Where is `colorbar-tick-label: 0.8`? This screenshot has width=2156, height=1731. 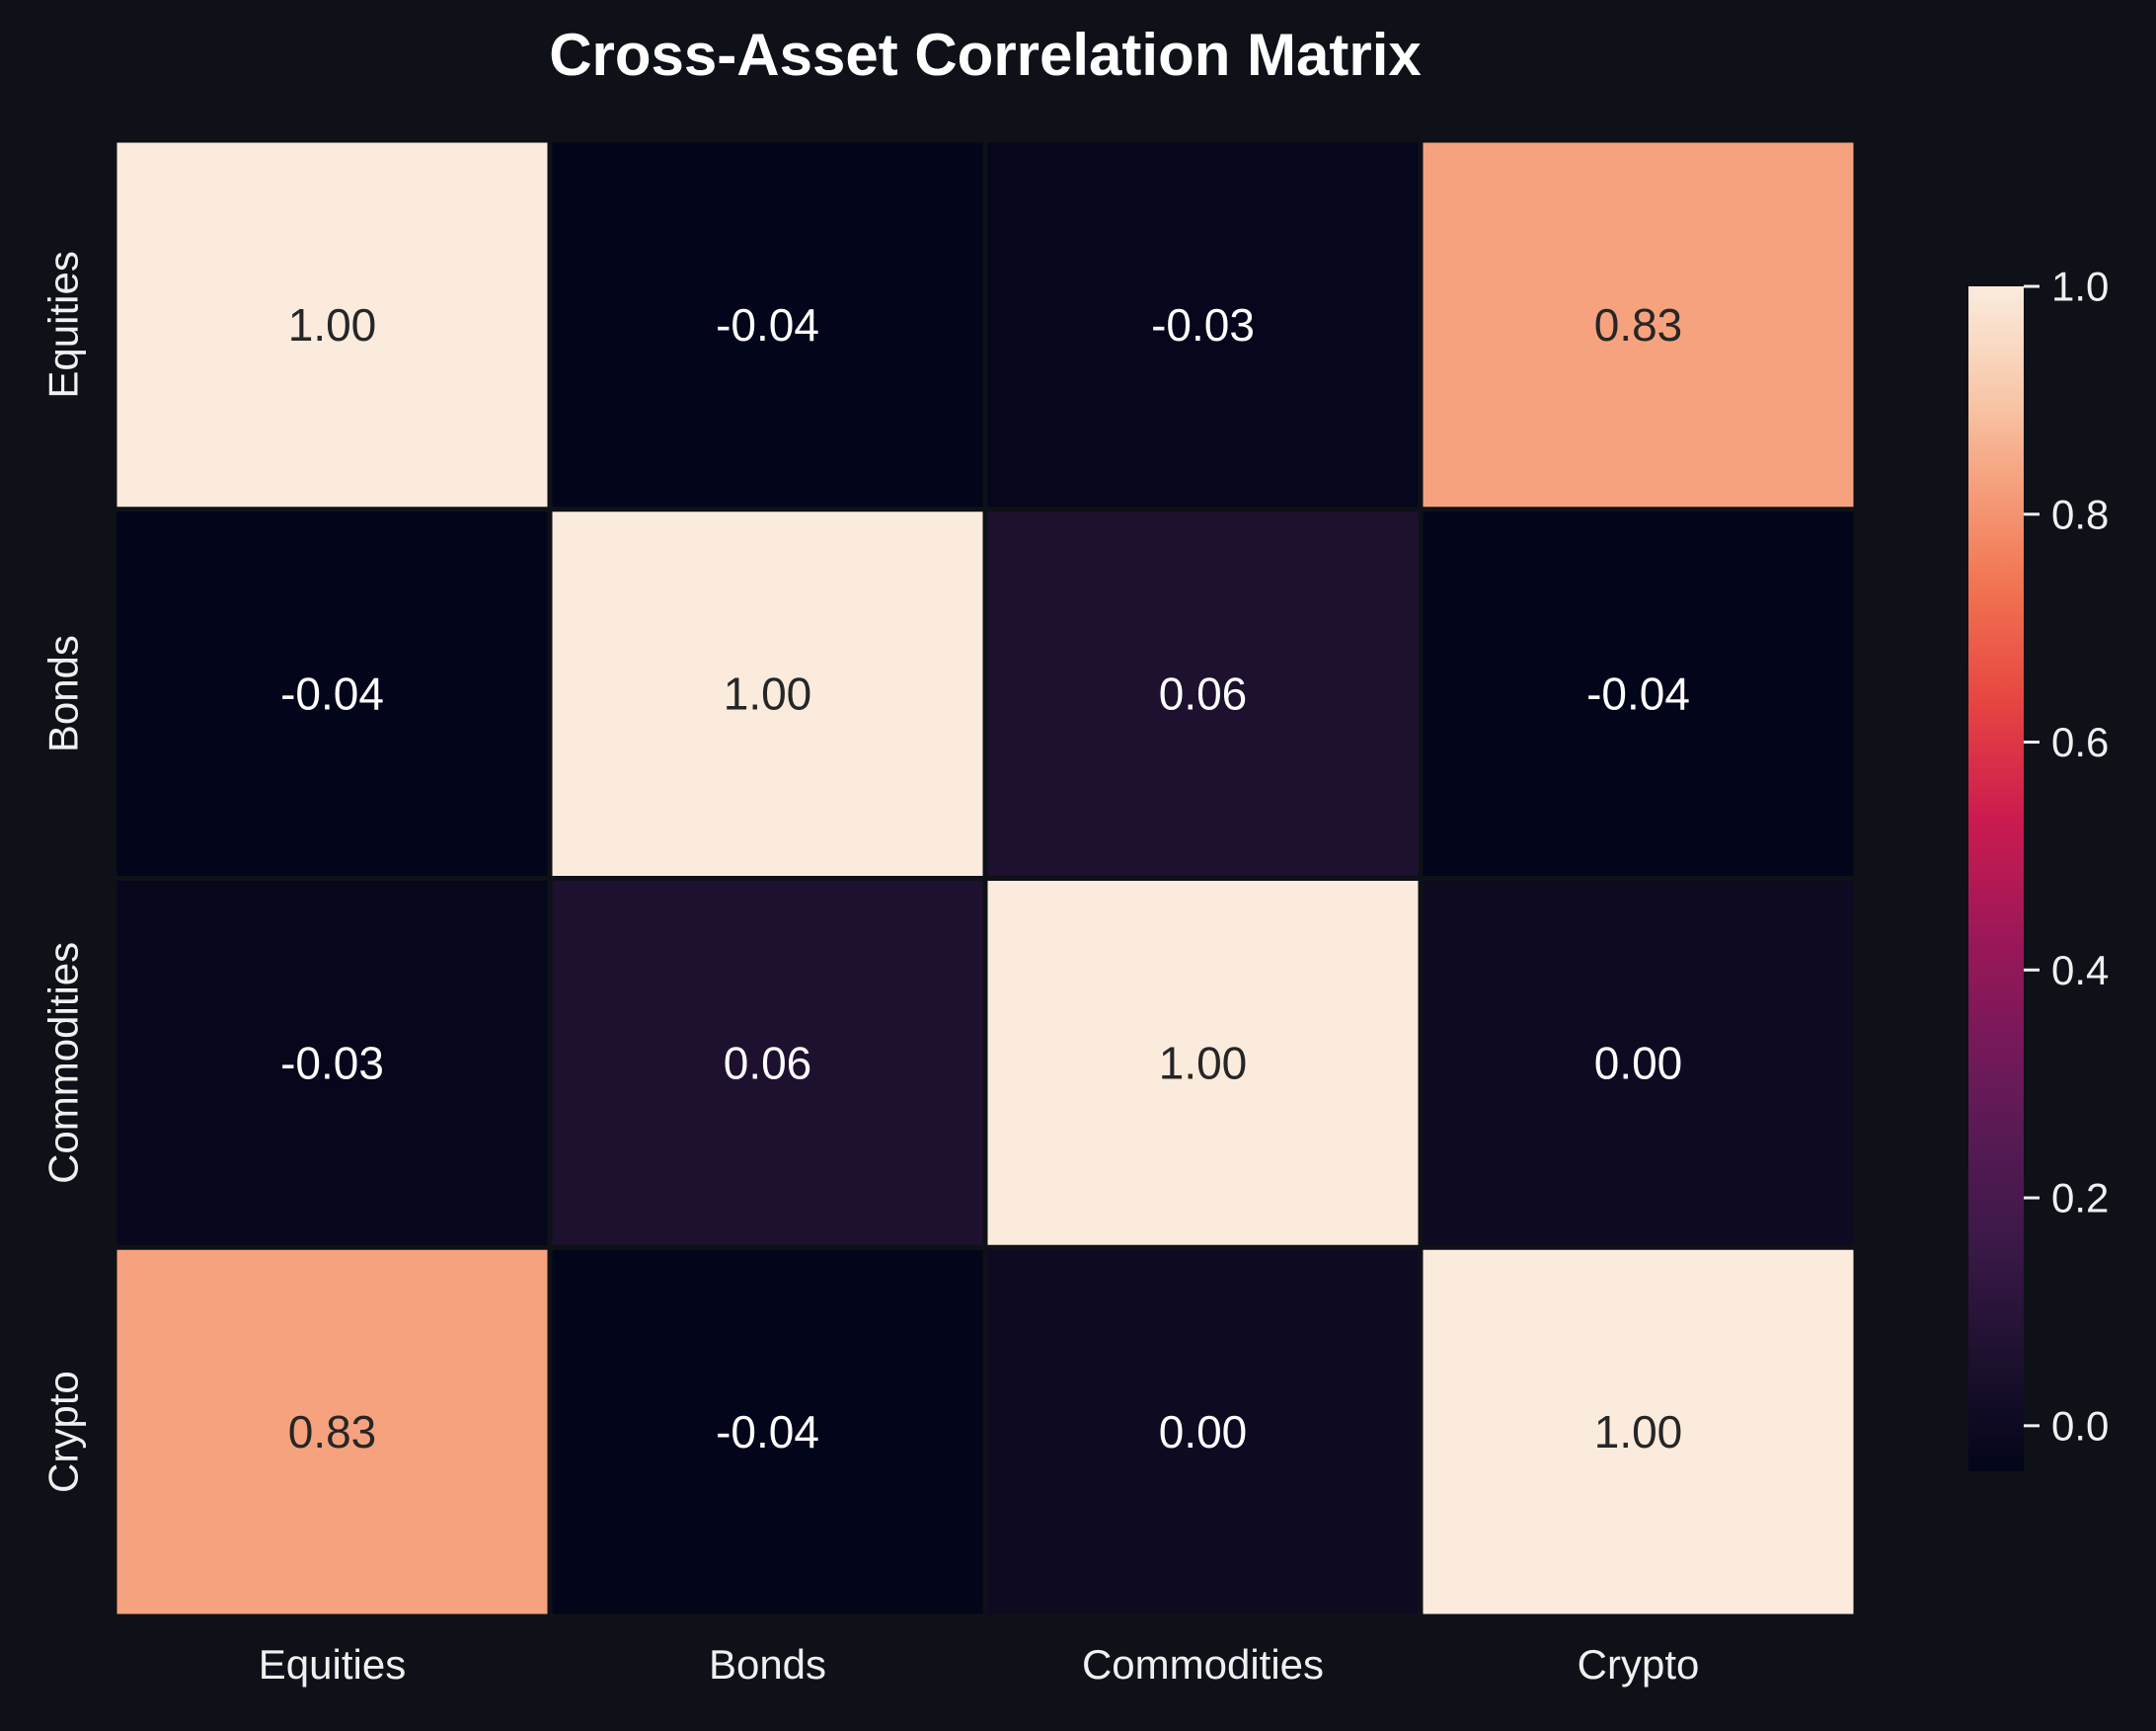 colorbar-tick-label: 0.8 is located at coordinates (2080, 514).